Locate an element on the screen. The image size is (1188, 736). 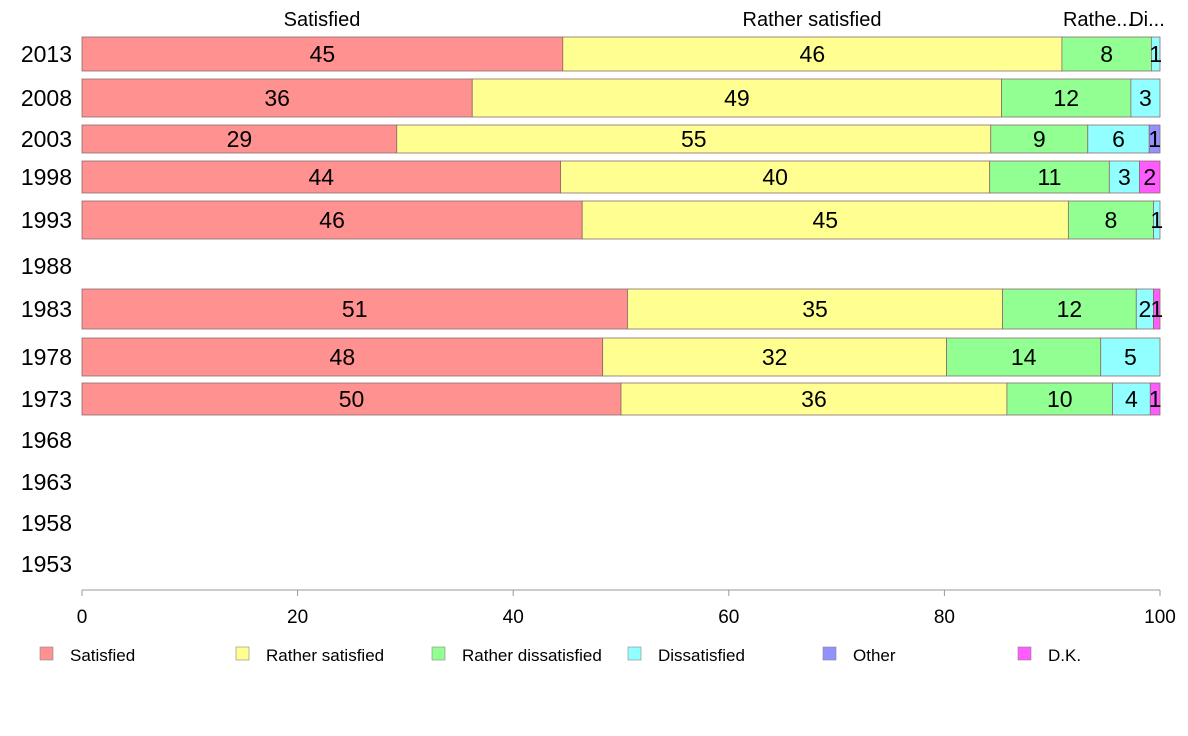
top-label: Rather satisfied is located at coordinates (812, 20).